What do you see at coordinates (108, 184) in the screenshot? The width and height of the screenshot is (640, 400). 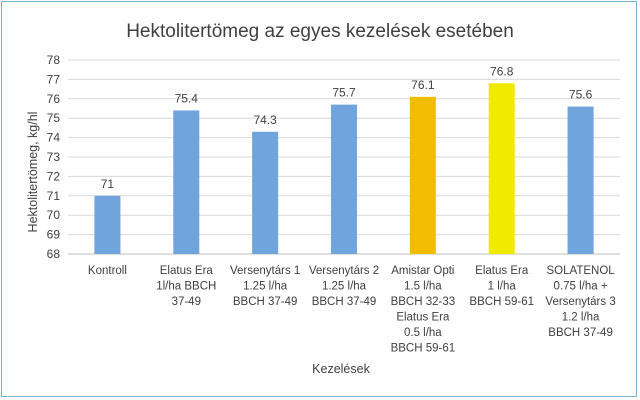 I see `data-label: 71` at bounding box center [108, 184].